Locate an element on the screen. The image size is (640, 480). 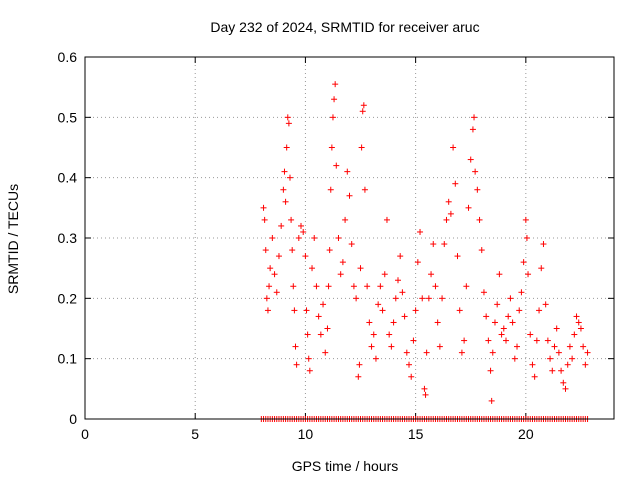
y-tick-label: 0.1 is located at coordinates (68, 359).